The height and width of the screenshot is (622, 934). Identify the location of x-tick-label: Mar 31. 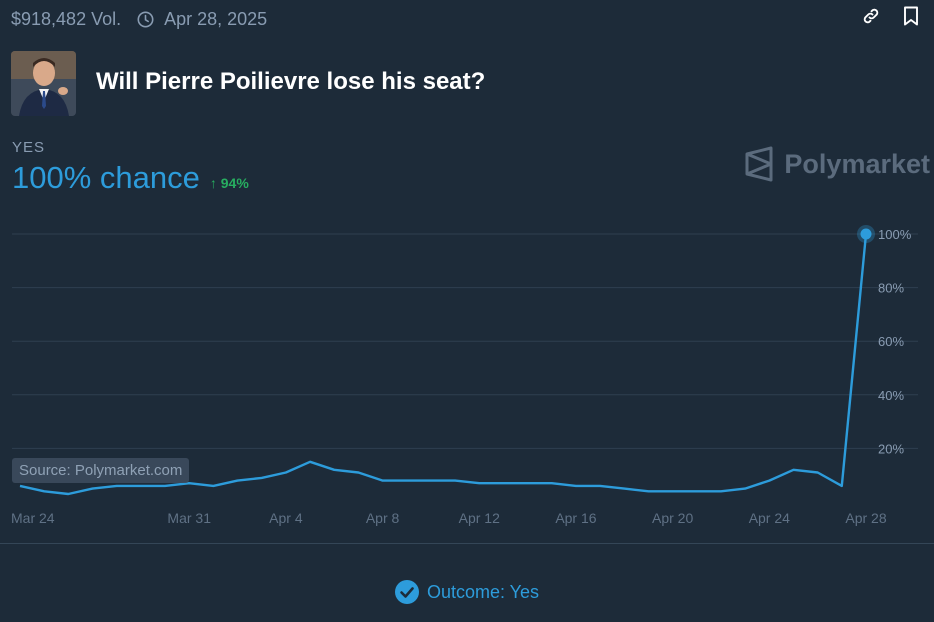
(189, 518).